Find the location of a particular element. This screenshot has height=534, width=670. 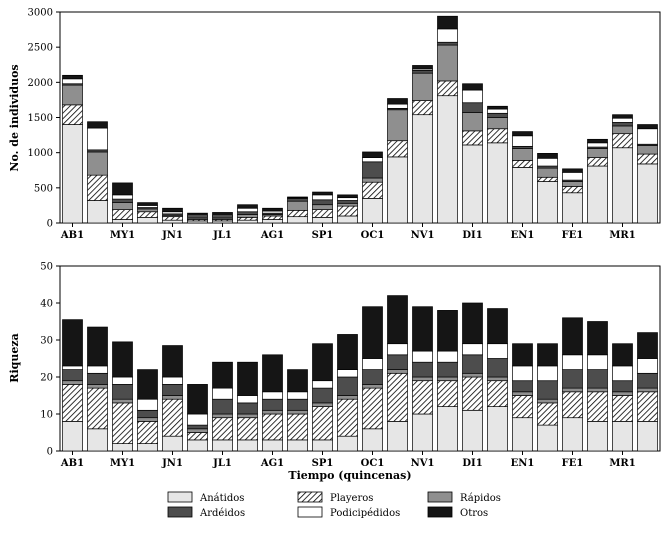

abundance-x-tick-label: DI1 is located at coordinates (472, 235).